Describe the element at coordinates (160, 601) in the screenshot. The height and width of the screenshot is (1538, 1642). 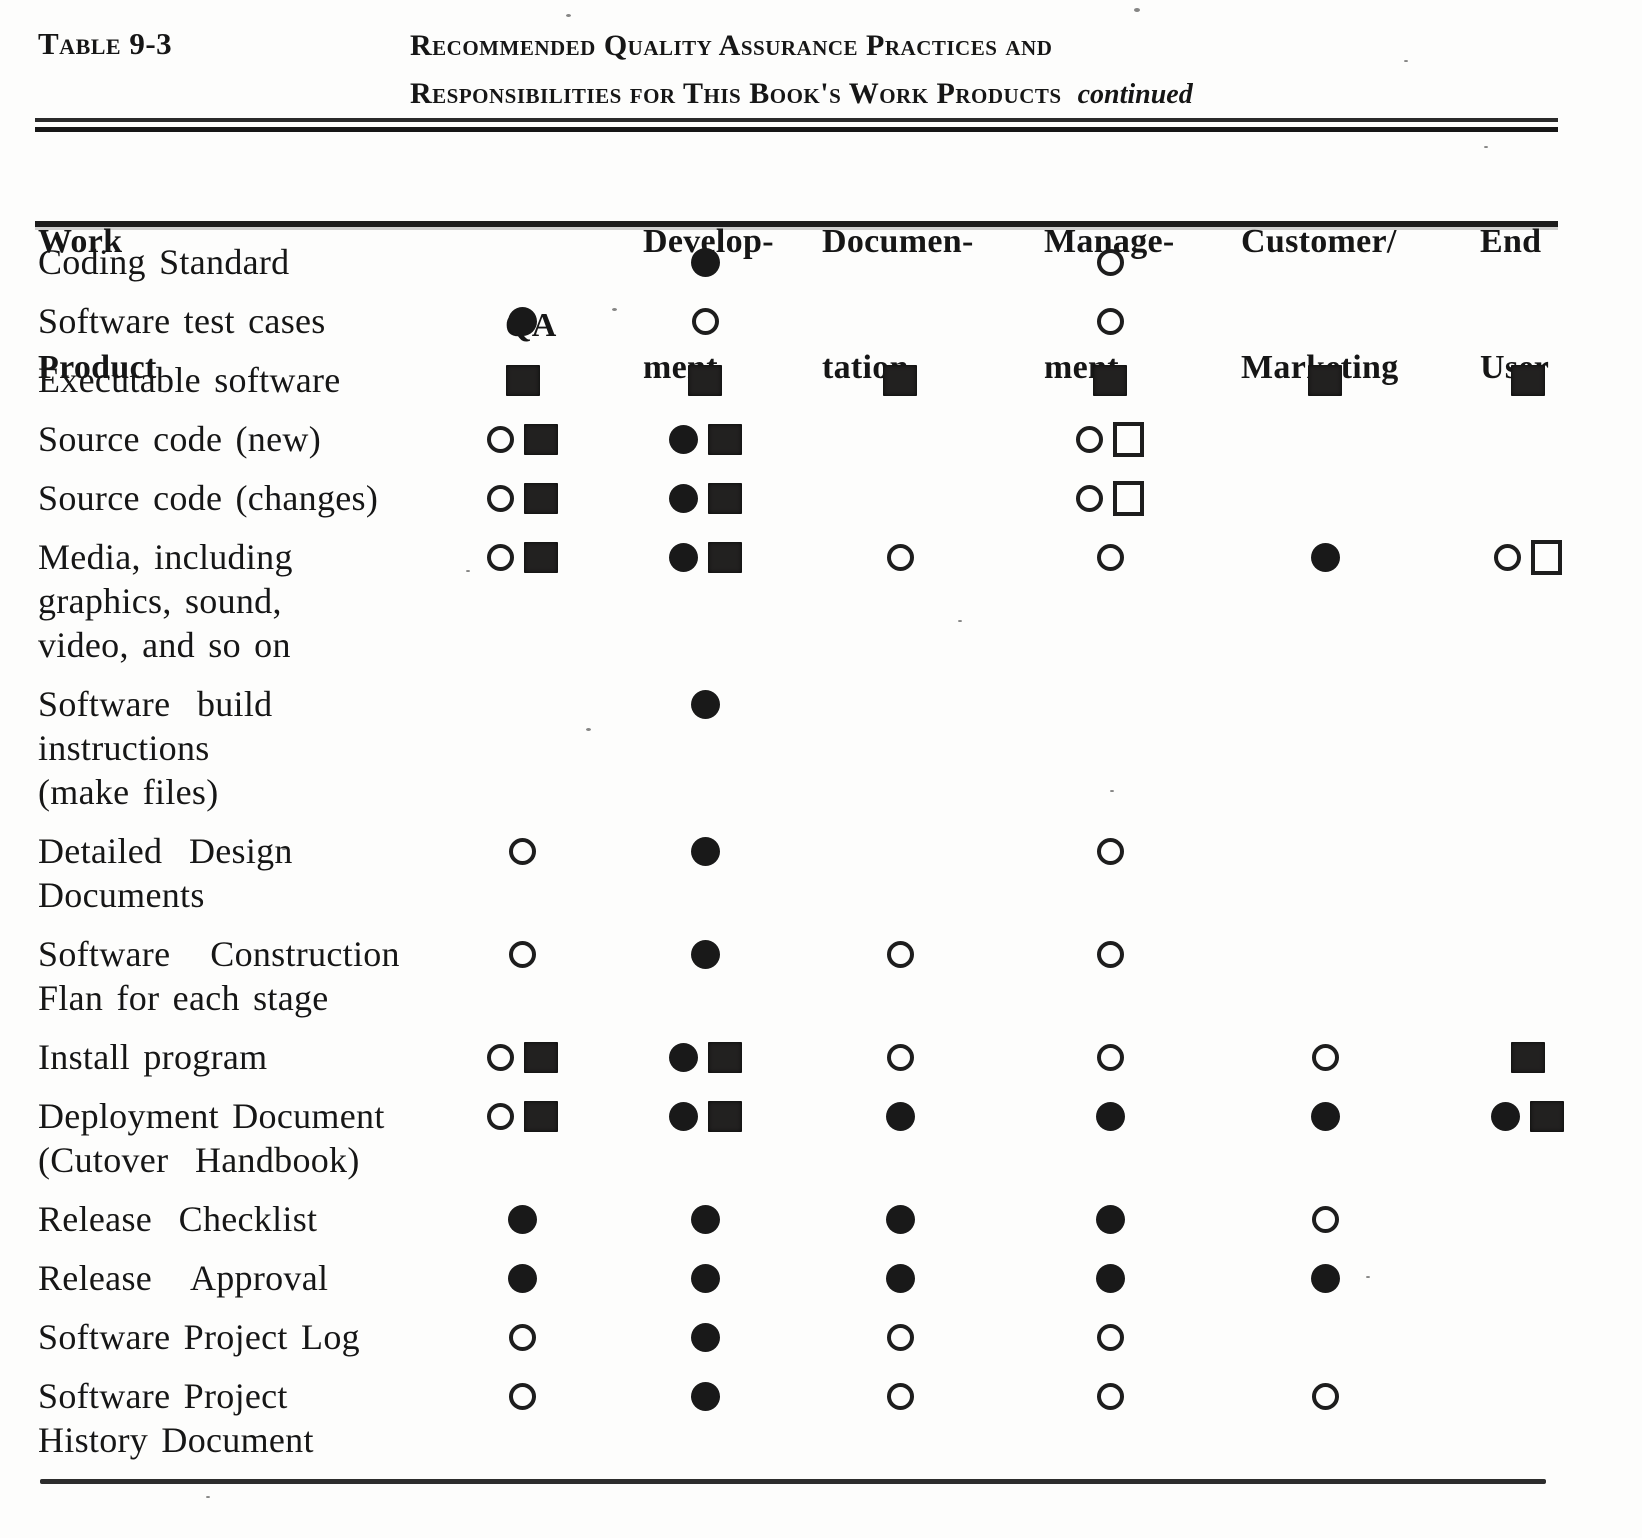
I see `work-product-label-line: graphics, sound,` at that location.